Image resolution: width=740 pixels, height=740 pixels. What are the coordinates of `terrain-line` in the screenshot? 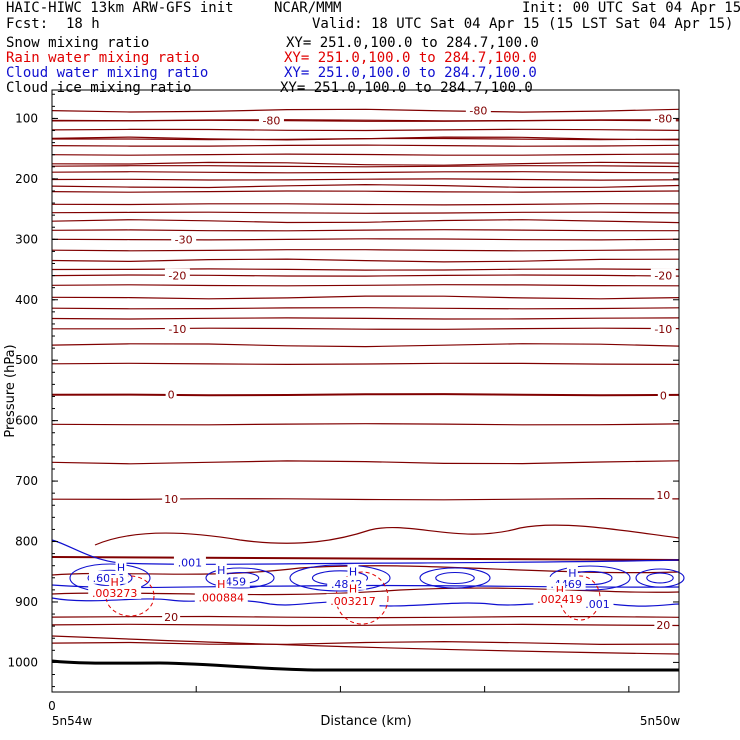 It's located at (365, 665).